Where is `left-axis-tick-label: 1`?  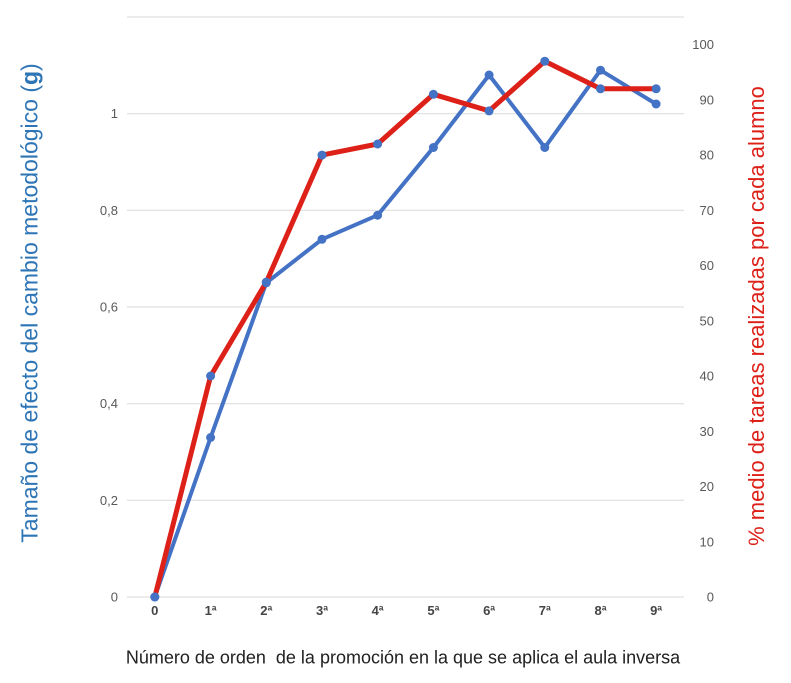
left-axis-tick-label: 1 is located at coordinates (114, 113).